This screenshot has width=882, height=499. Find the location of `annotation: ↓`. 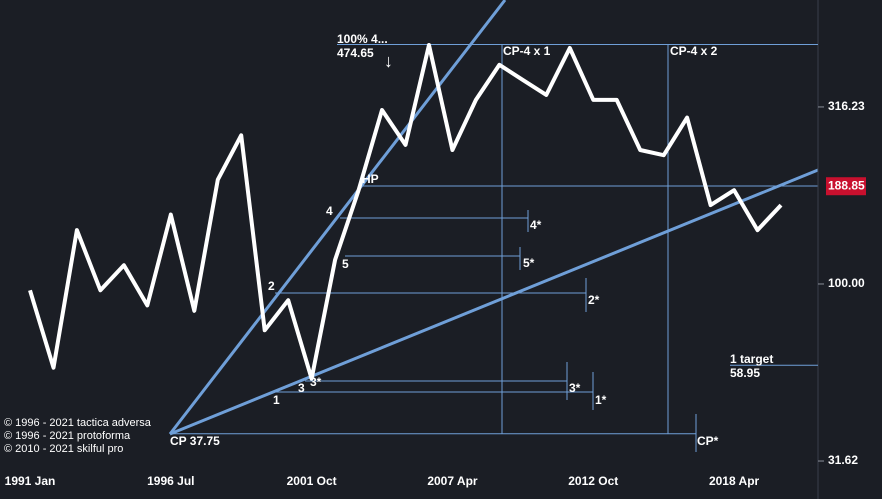

annotation: ↓ is located at coordinates (388, 61).